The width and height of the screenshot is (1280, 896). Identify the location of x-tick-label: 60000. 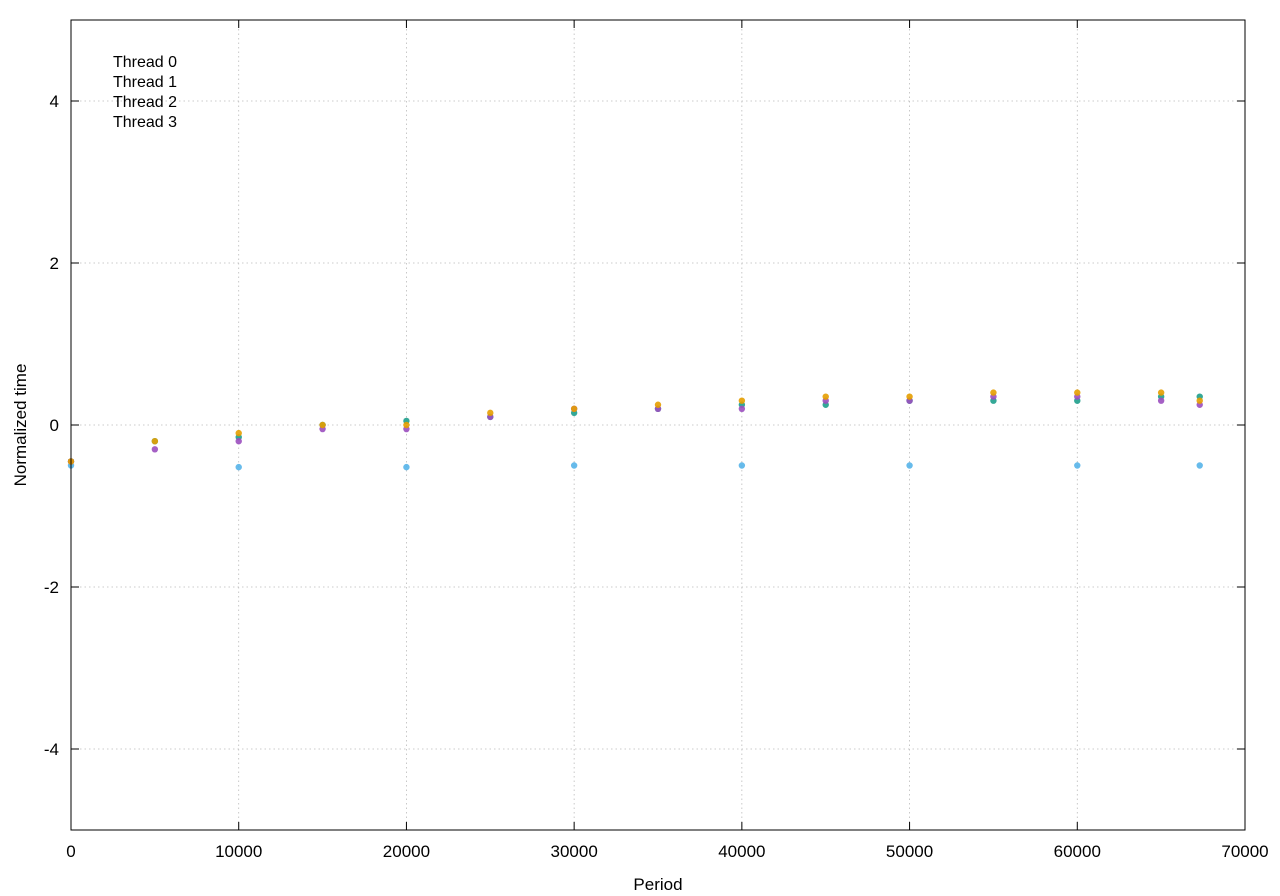
(1077, 851).